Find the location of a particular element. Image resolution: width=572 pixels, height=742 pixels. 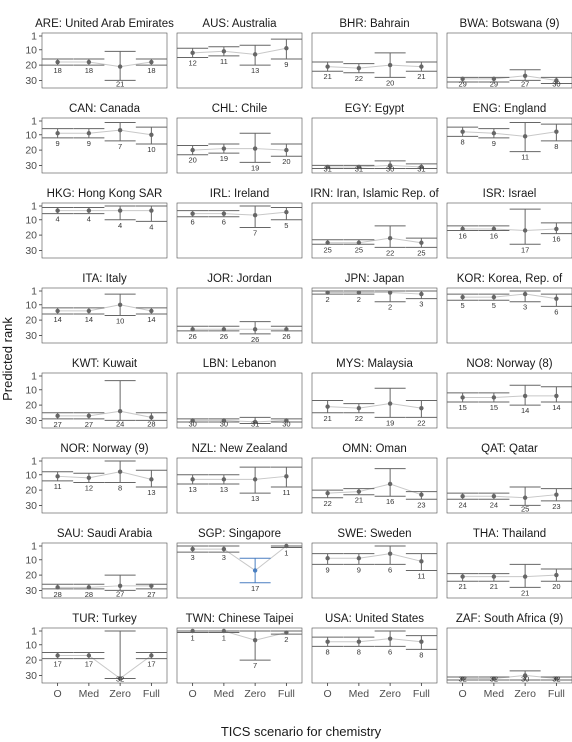

rank-label: 9 is located at coordinates (494, 143).